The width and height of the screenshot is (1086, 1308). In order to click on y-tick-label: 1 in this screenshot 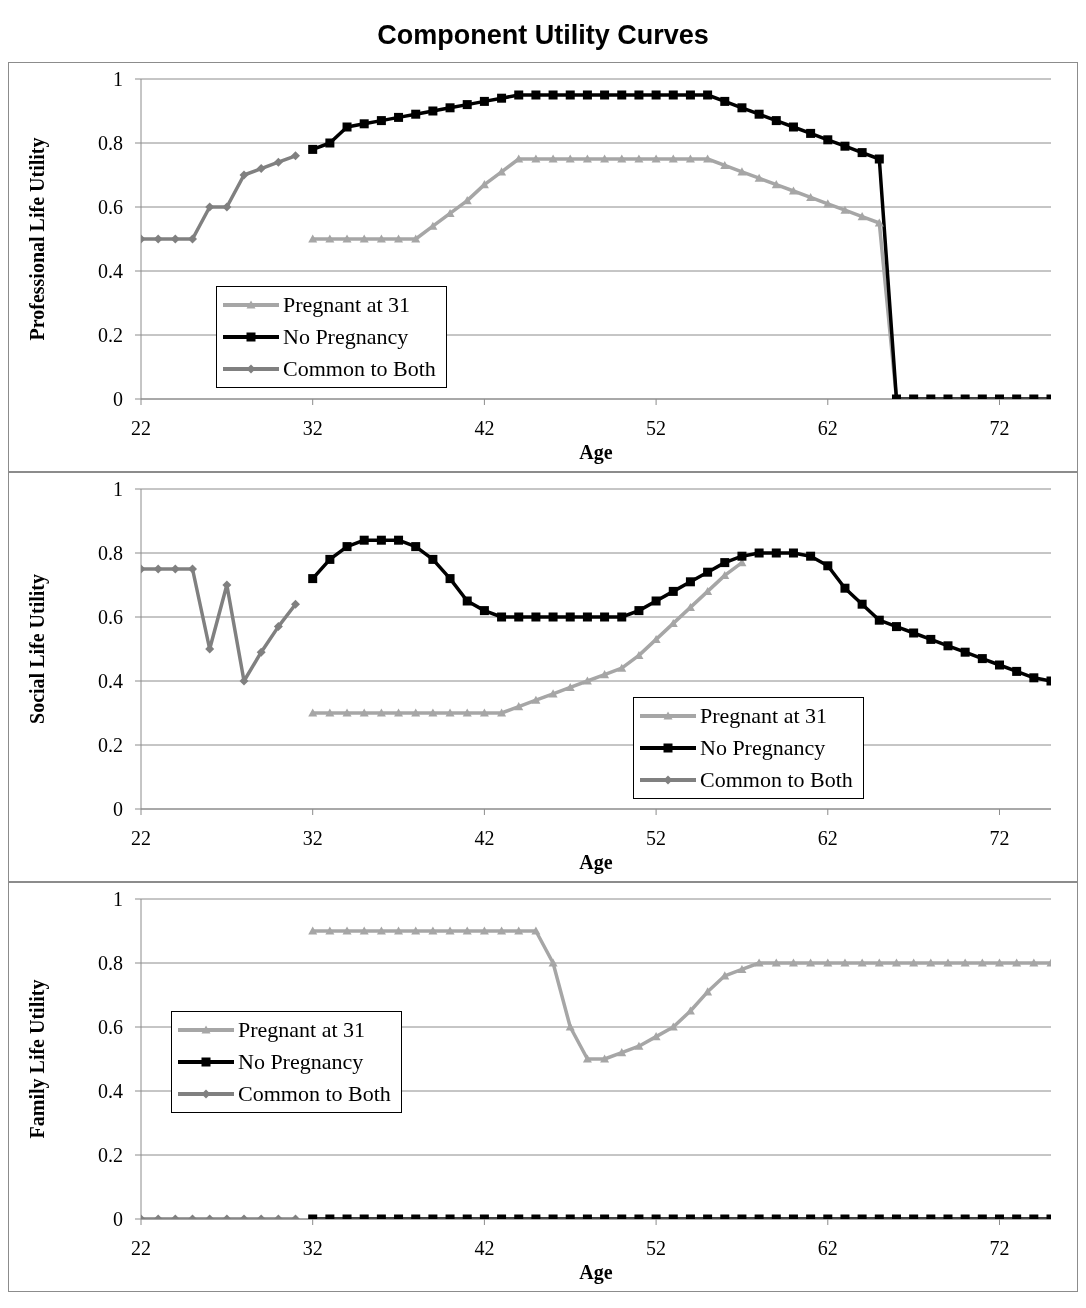, I will do `click(118, 79)`.